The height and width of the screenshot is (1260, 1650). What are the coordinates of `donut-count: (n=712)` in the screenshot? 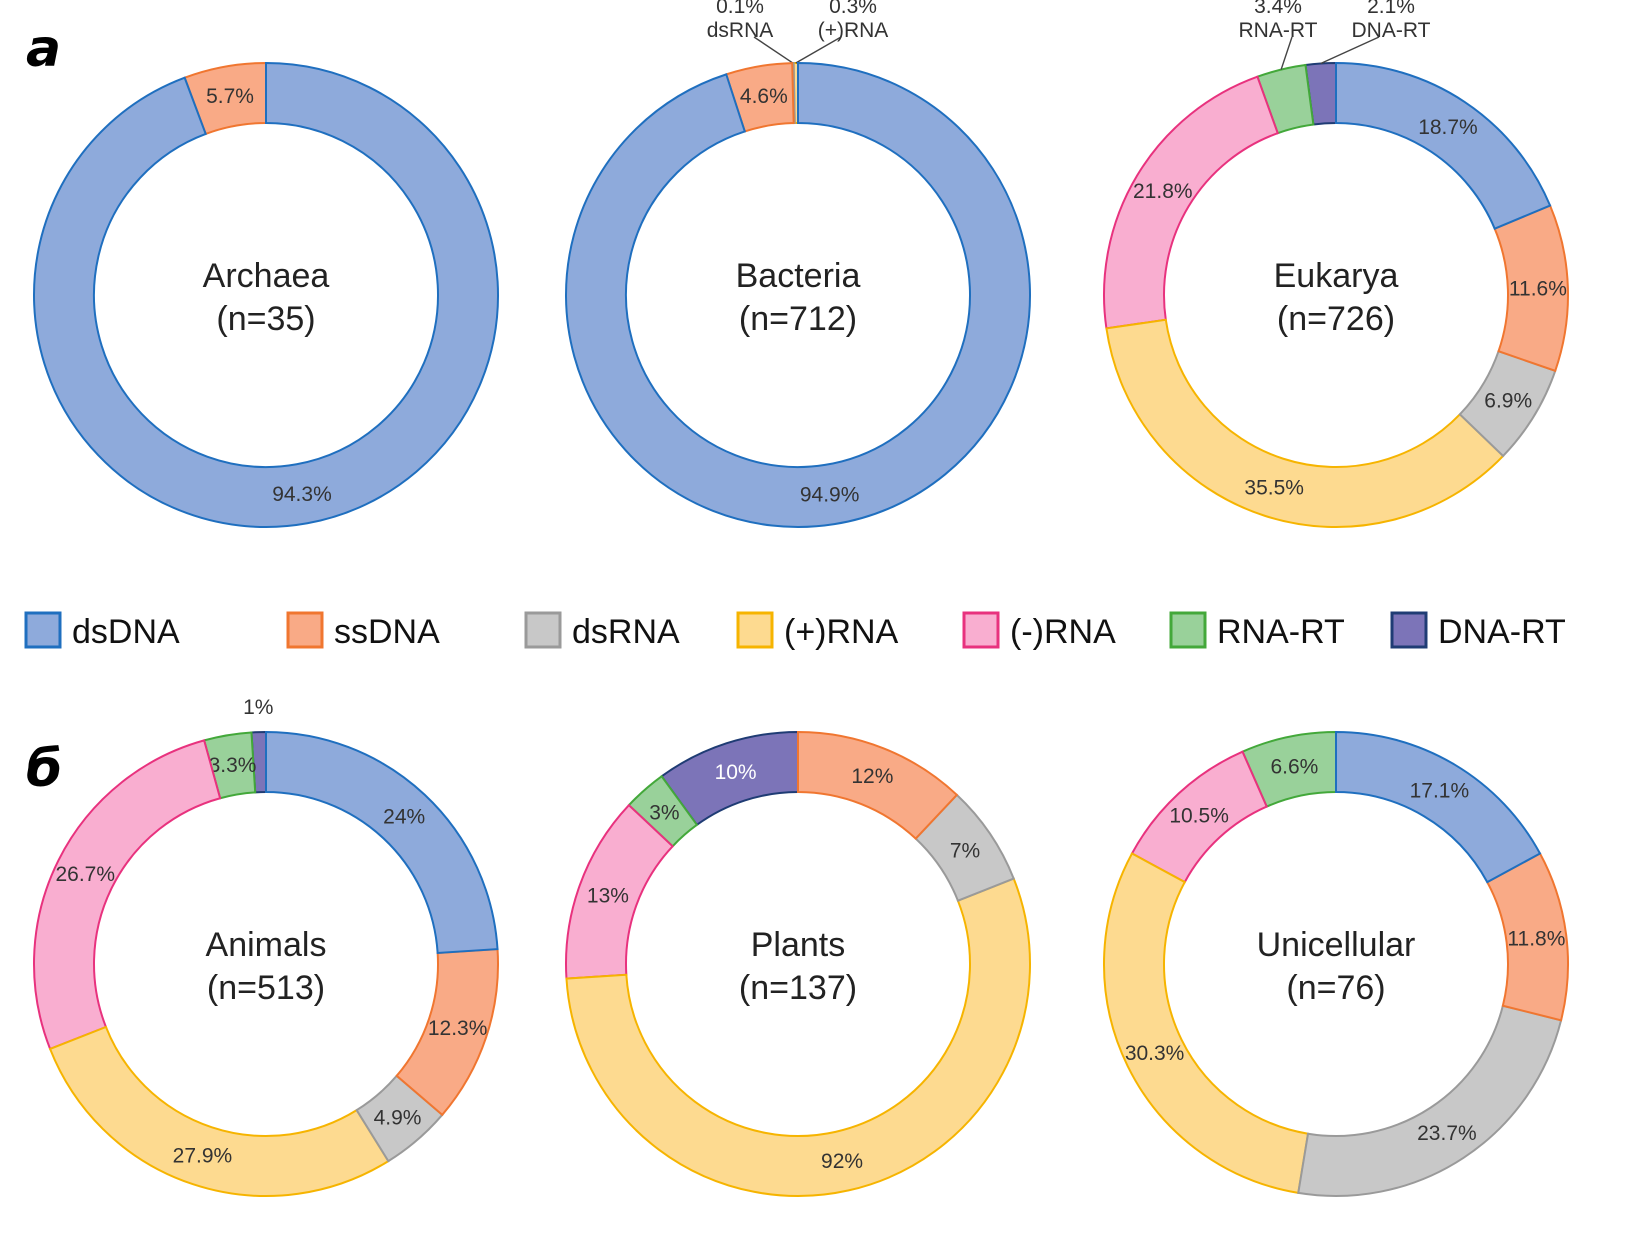 It's located at (798, 319).